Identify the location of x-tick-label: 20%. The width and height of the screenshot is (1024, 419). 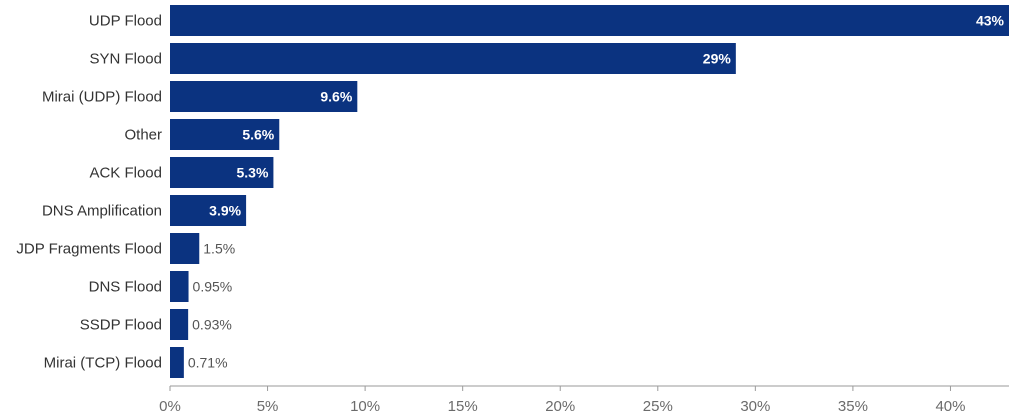
(560, 406).